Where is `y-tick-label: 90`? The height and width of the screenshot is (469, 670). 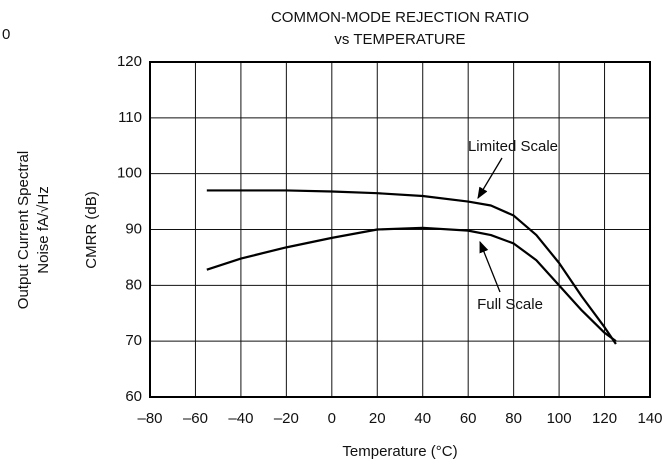 y-tick-label: 90 is located at coordinates (133, 228).